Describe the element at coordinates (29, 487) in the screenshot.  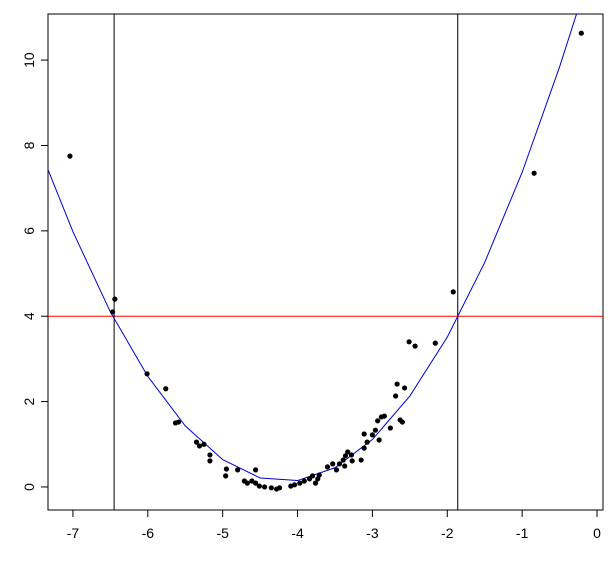
I see `y-tick-label: 0` at that location.